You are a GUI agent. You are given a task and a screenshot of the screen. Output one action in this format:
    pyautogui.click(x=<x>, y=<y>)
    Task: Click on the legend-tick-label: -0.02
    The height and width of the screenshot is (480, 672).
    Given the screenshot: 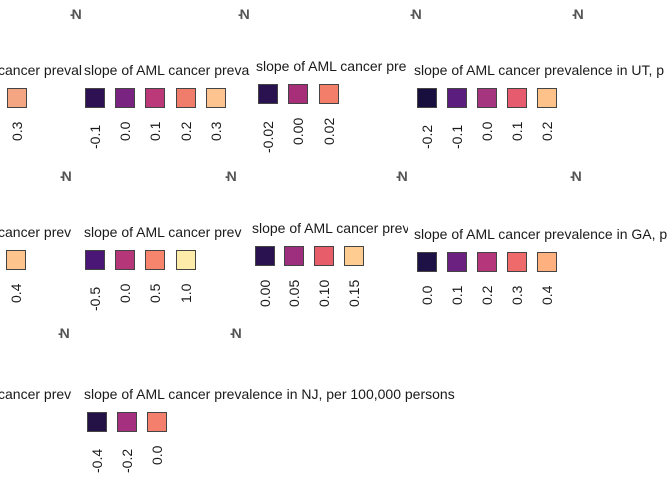 What is the action you would take?
    pyautogui.click(x=268, y=137)
    